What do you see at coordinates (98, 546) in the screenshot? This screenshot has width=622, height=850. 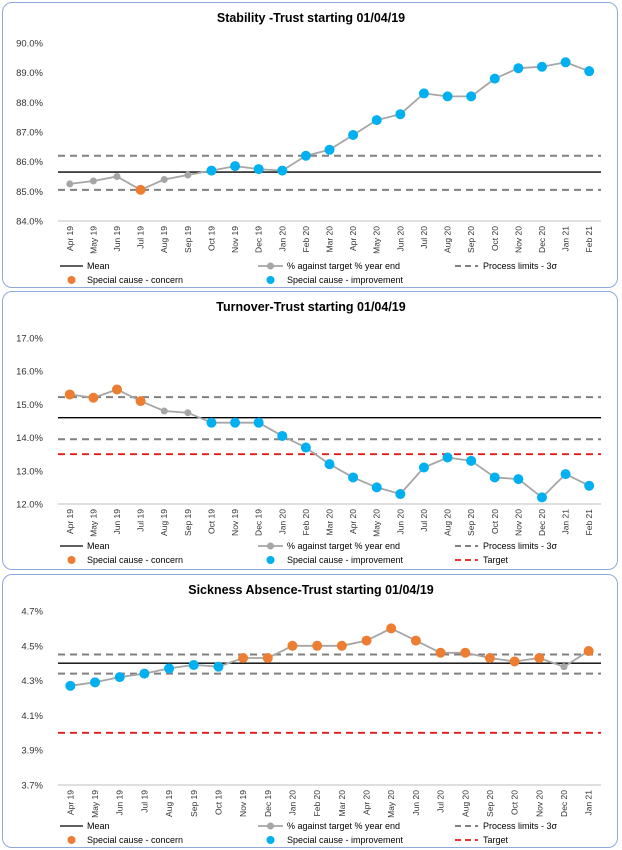 I see `legend-label-mean: Mean` at bounding box center [98, 546].